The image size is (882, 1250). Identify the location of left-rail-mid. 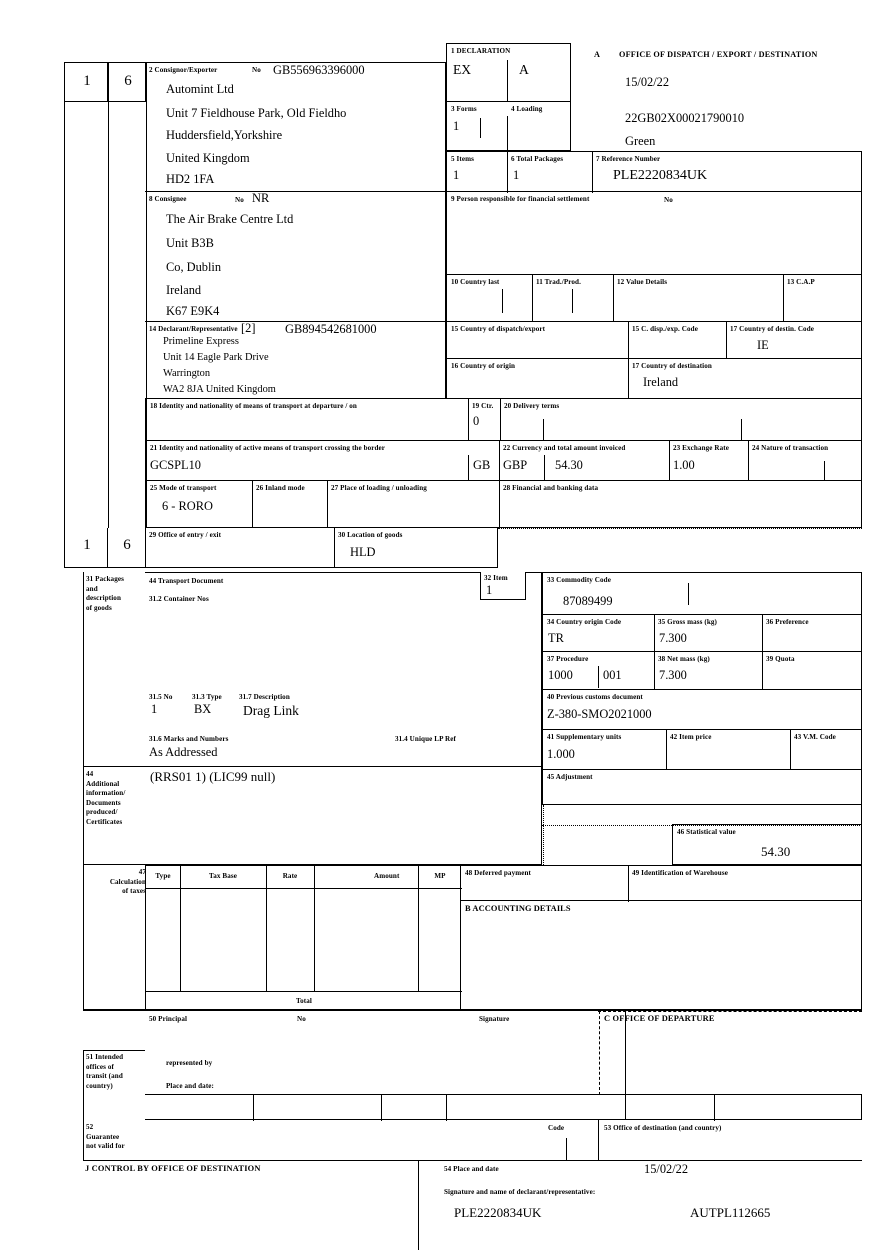
(109, 295).